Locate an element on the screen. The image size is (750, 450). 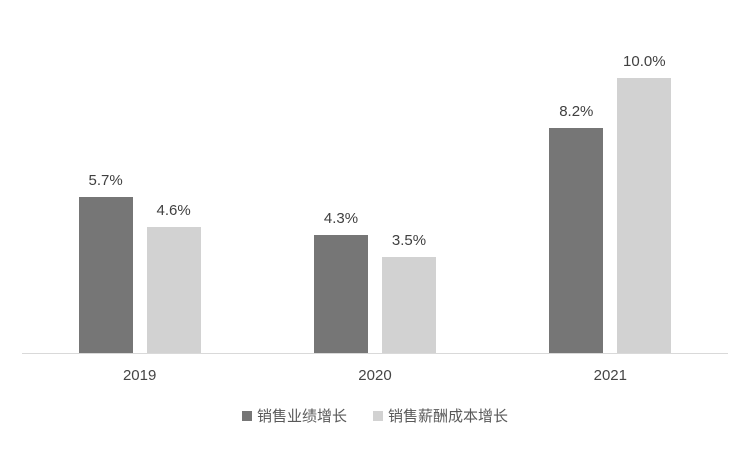
data-label: 8.2% is located at coordinates (576, 111).